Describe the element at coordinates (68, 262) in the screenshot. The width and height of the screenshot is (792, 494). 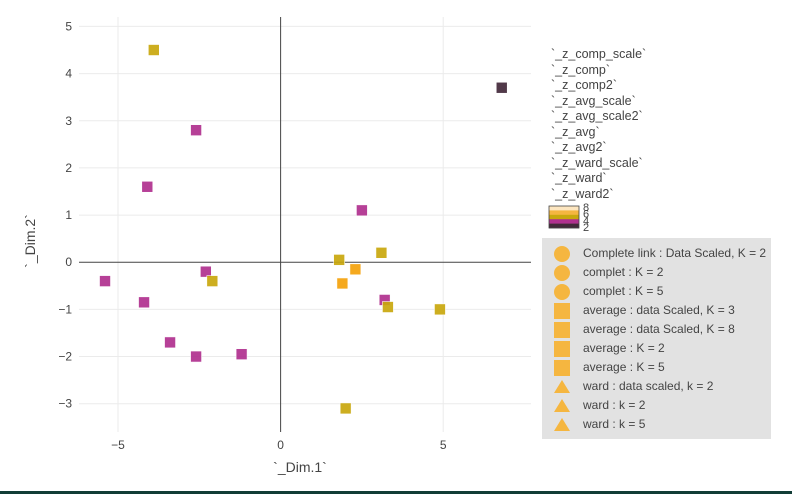
I see `y-tick-label: 0` at that location.